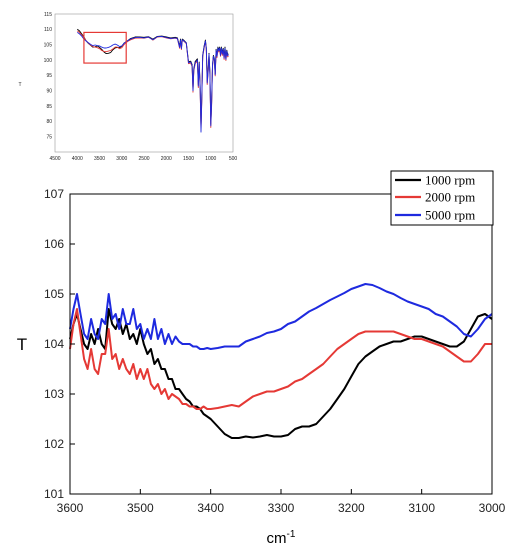  Describe the element at coordinates (48, 15) in the screenshot. I see `inset-y-tick-label: 115` at that location.